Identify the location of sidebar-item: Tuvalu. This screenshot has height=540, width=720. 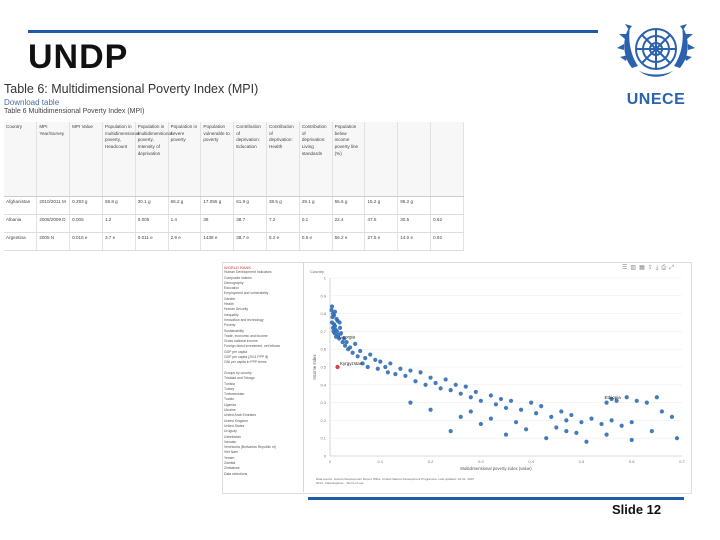
(229, 399).